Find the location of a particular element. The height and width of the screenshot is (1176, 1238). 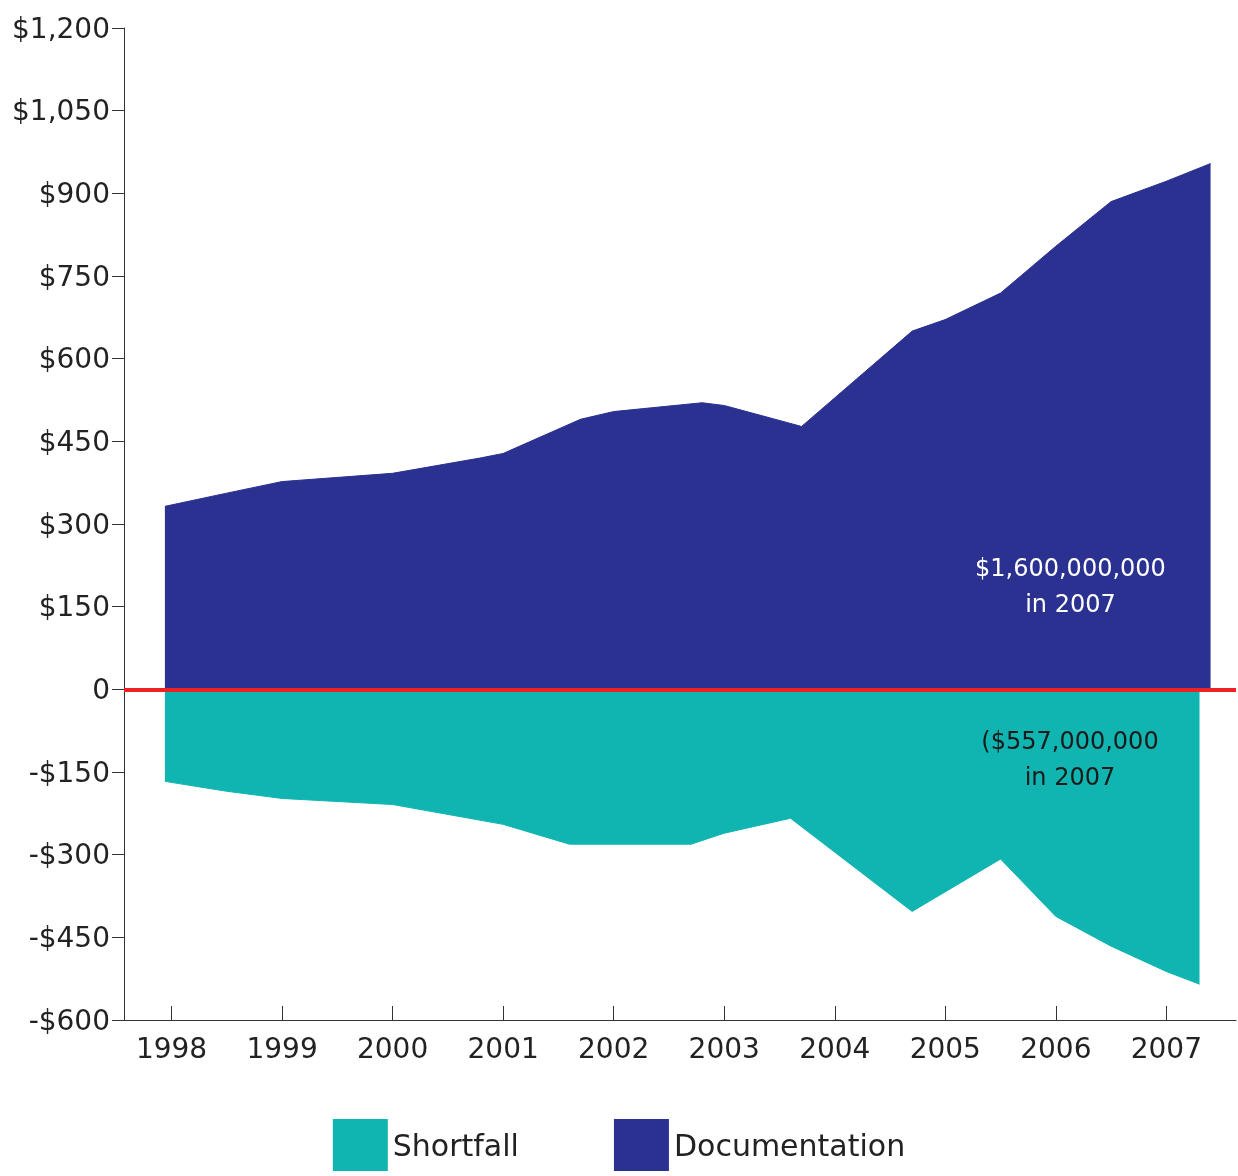

y-tick-label: -$300 is located at coordinates (69, 855).